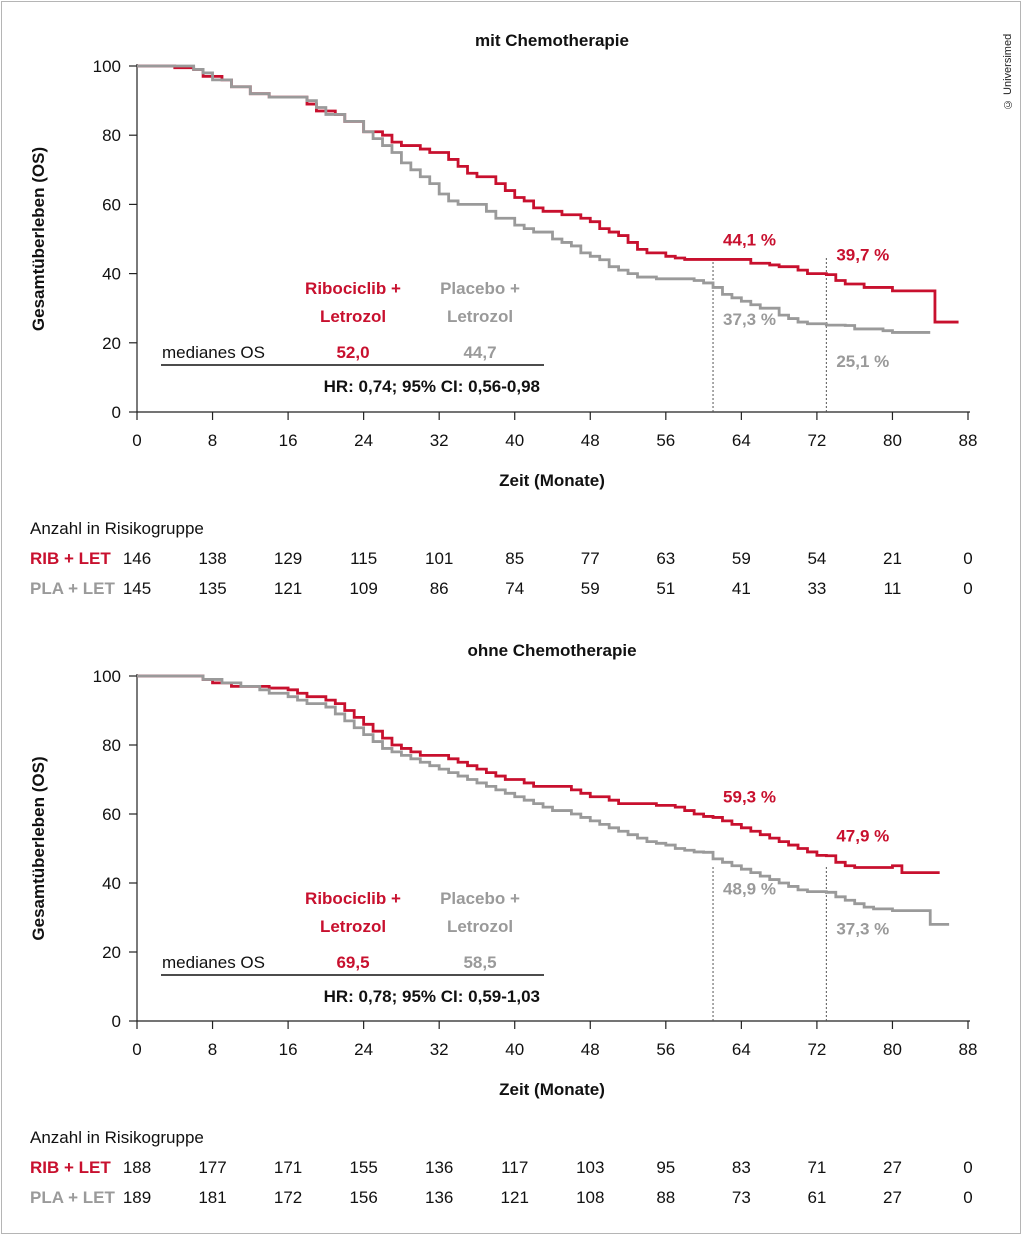 This screenshot has height=1237, width=1024. I want to click on at-risk-count: 129, so click(288, 558).